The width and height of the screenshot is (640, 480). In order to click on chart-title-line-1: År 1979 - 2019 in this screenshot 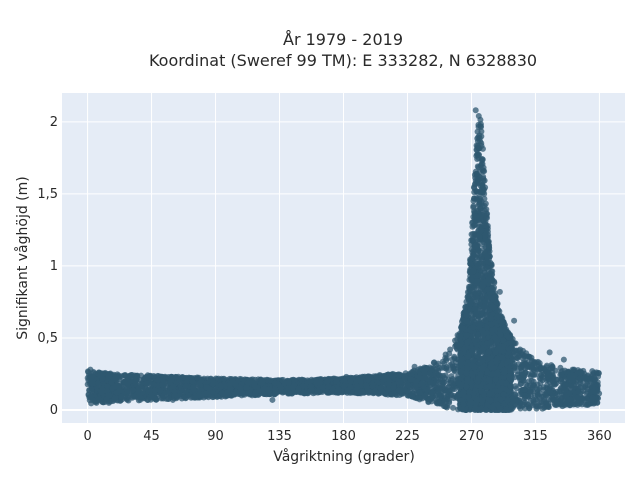, I will do `click(343, 39)`.